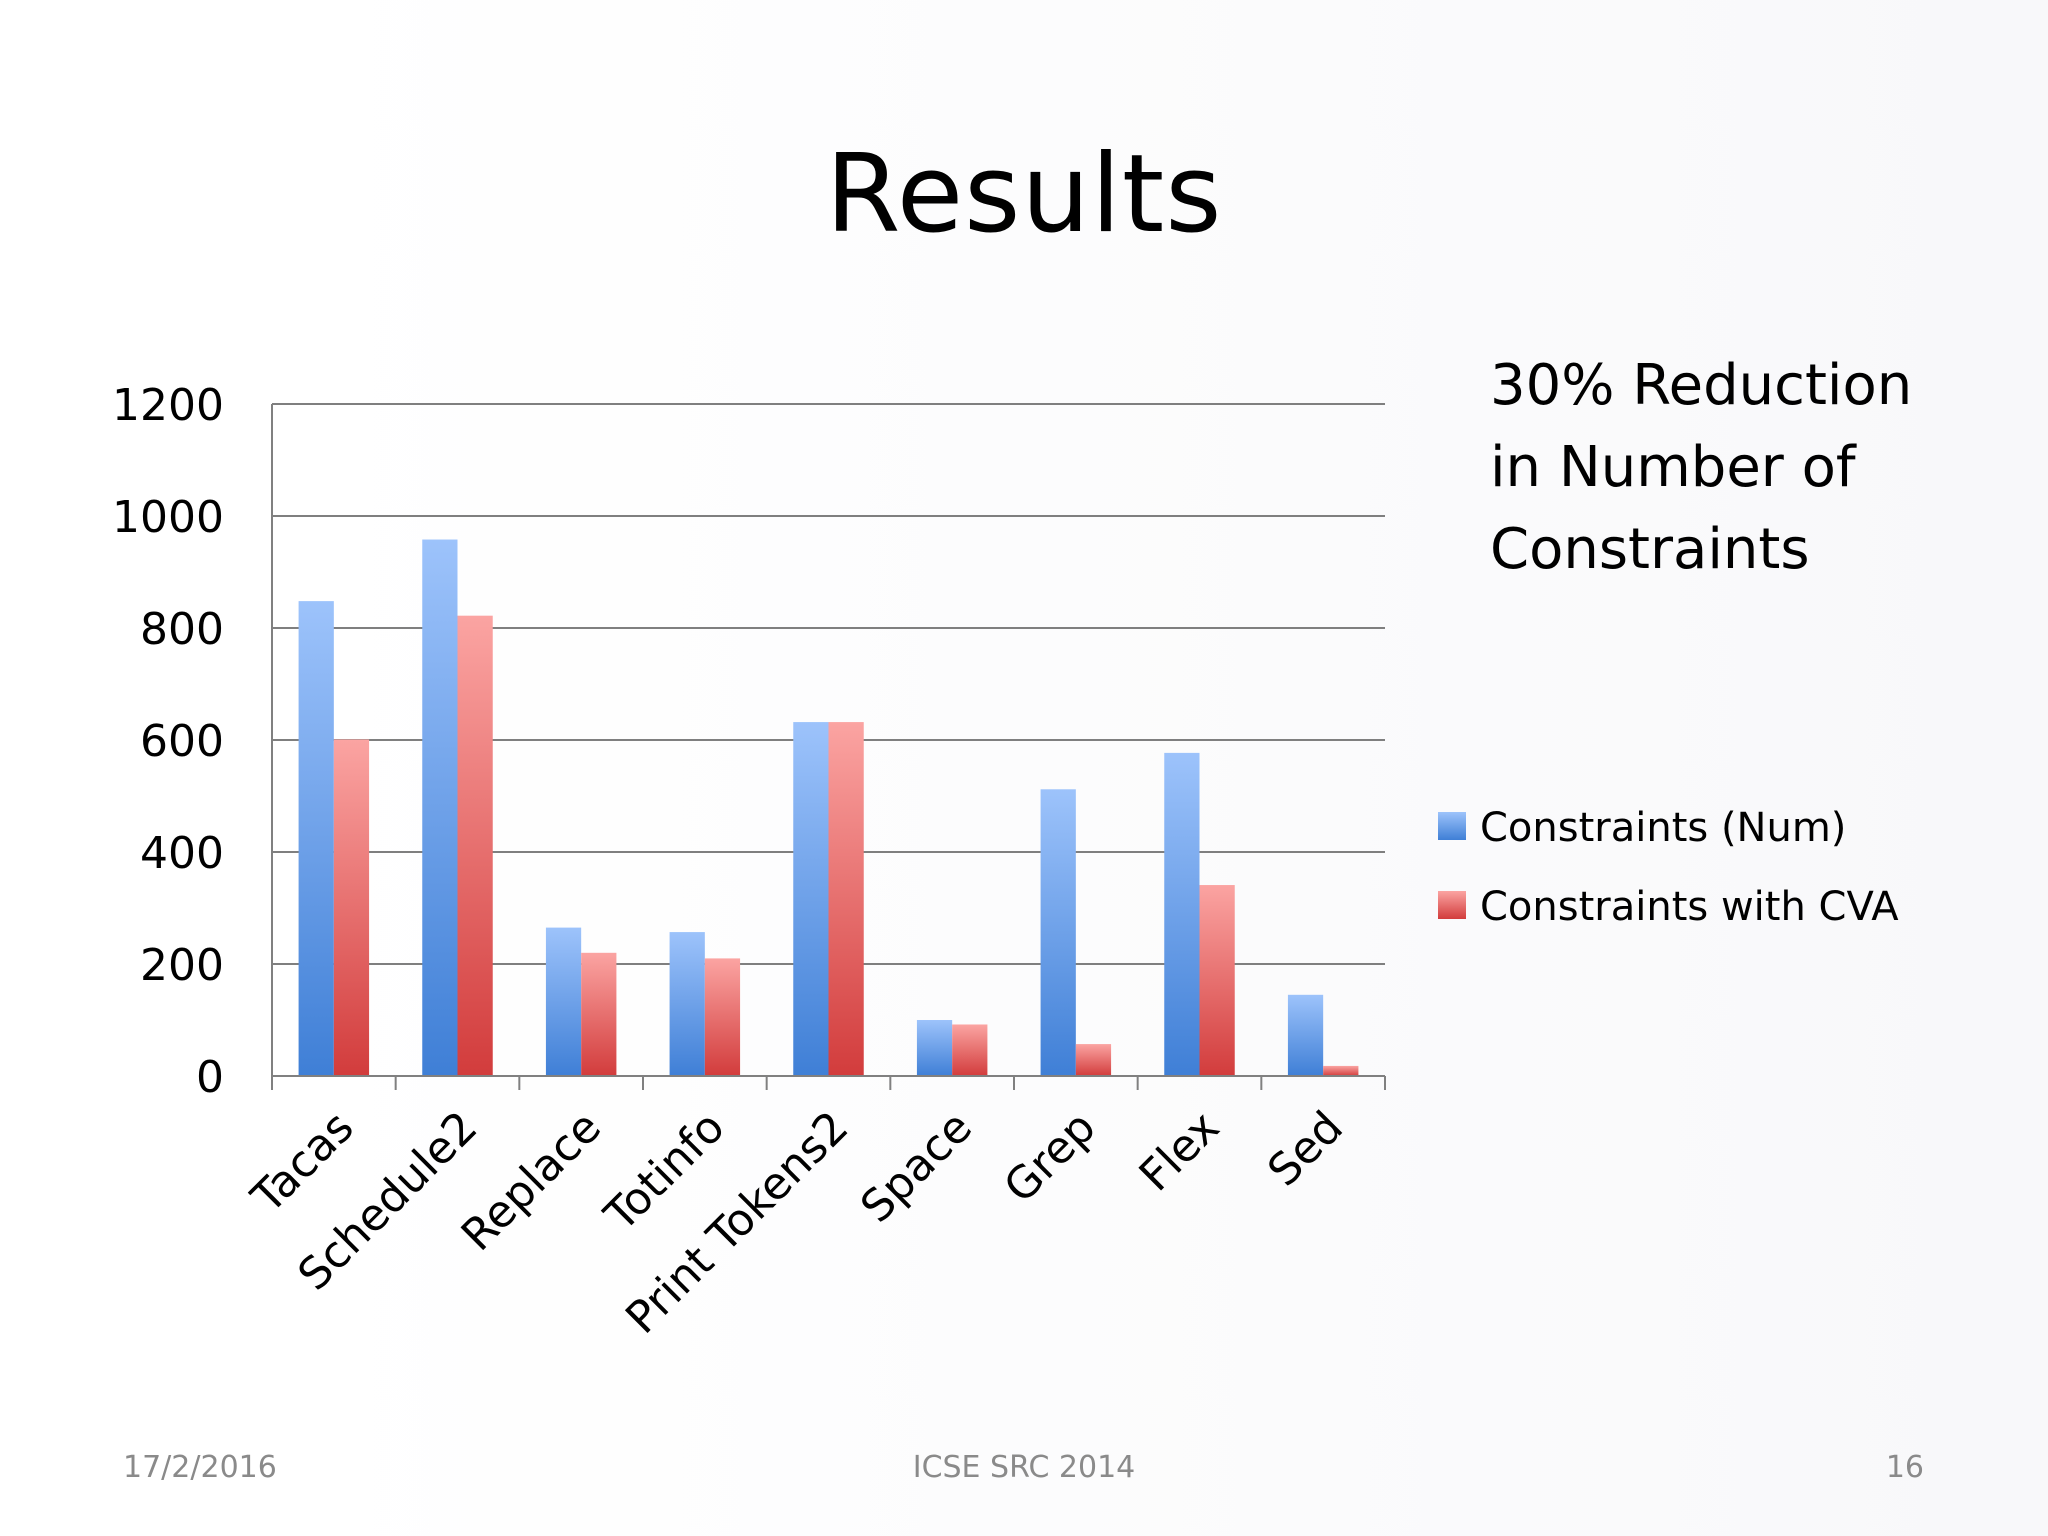  What do you see at coordinates (737, 1223) in the screenshot?
I see `x-category-label: Print Tokens2` at bounding box center [737, 1223].